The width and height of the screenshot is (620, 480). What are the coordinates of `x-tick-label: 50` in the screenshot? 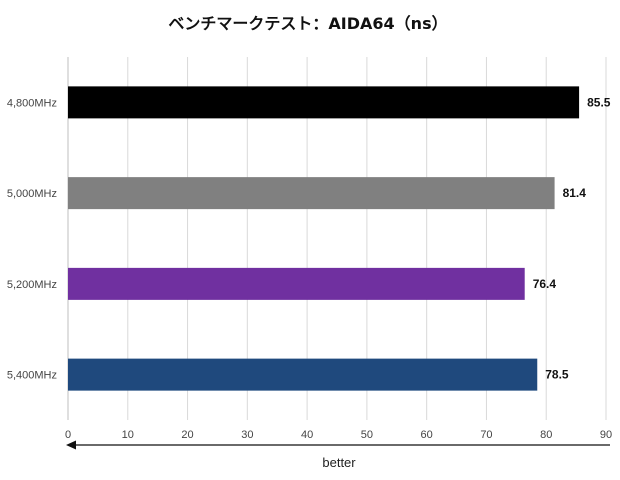 It's located at (367, 435).